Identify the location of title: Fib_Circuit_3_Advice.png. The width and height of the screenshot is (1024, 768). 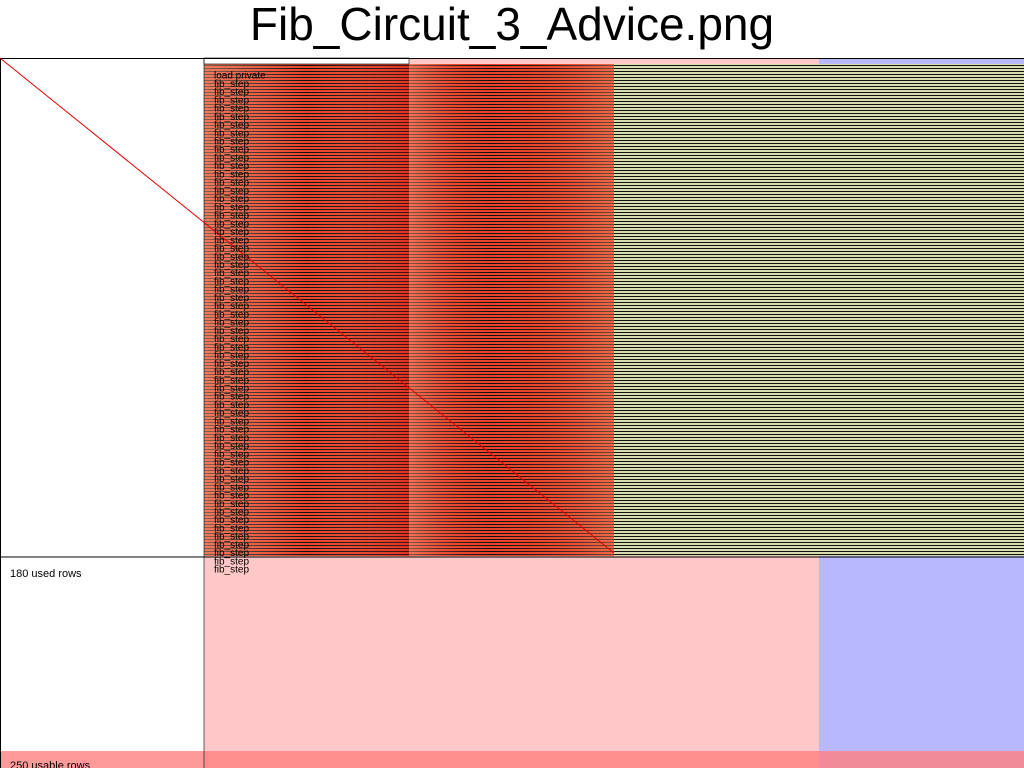
(512, 25).